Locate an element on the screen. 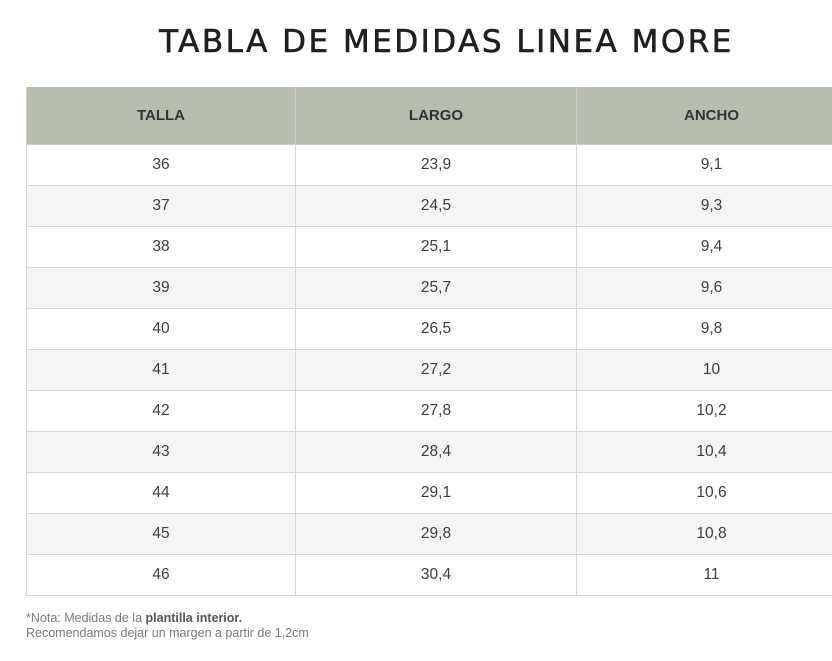 The image size is (832, 661). footnote-line-1: *Nota: Medidas de la plantilla interior. is located at coordinates (167, 618).